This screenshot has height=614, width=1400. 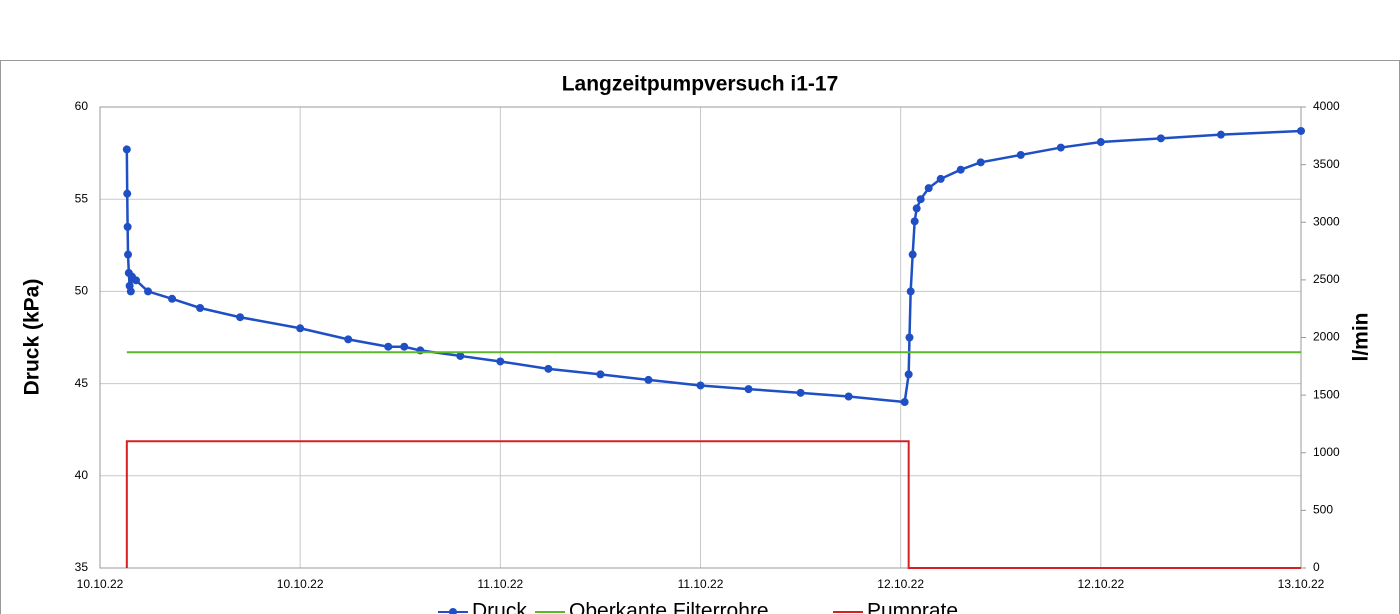 I want to click on y2-tick-label: 4000, so click(x=1326, y=106).